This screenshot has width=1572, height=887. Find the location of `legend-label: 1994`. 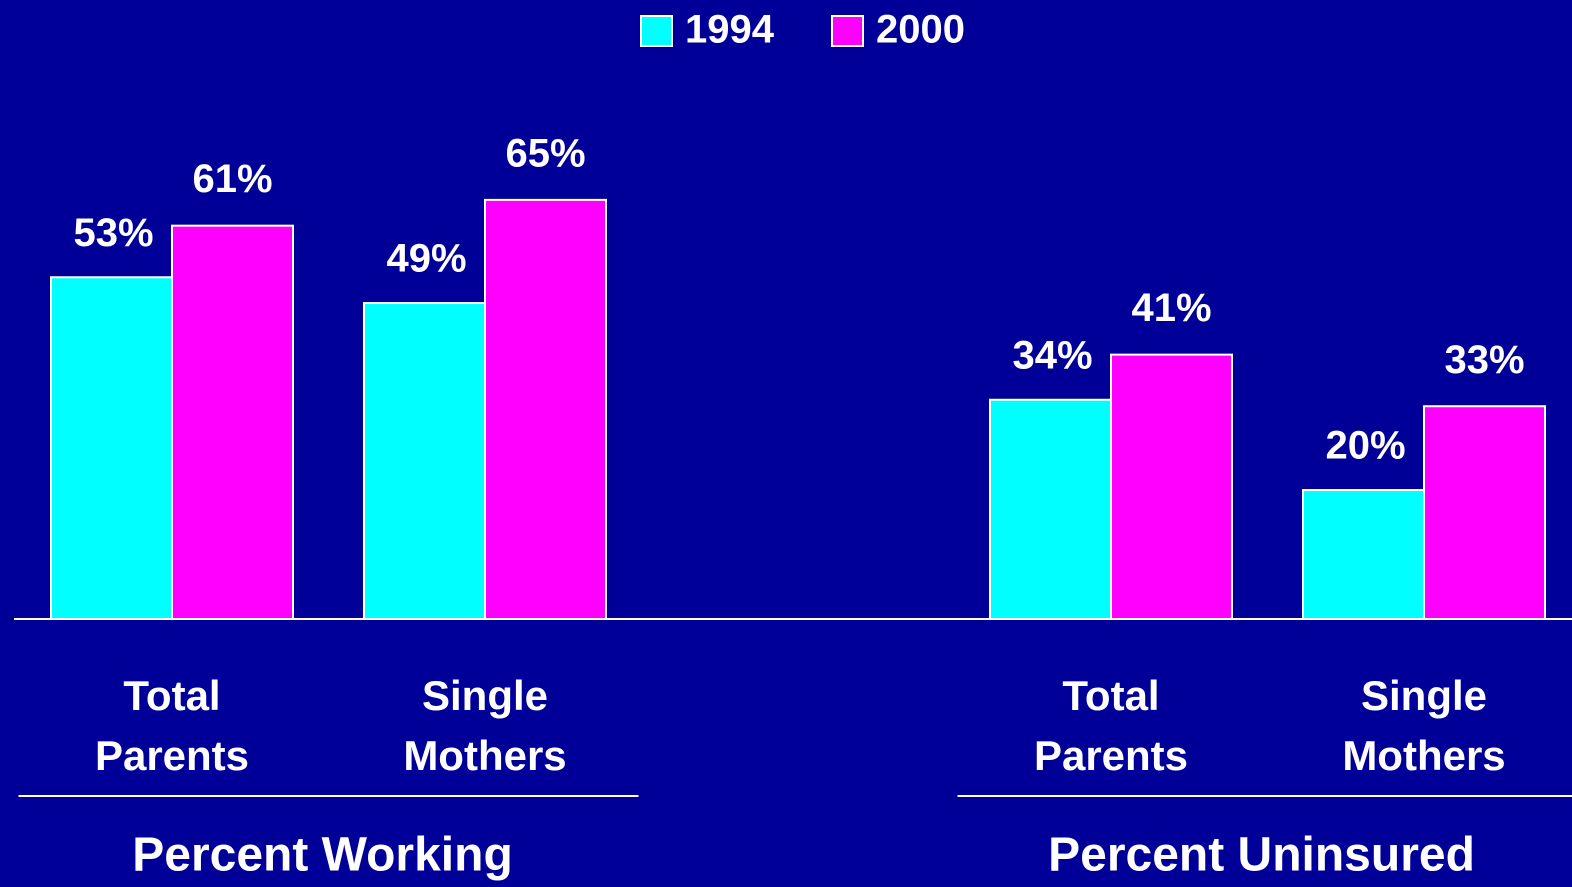

legend-label: 1994 is located at coordinates (730, 30).